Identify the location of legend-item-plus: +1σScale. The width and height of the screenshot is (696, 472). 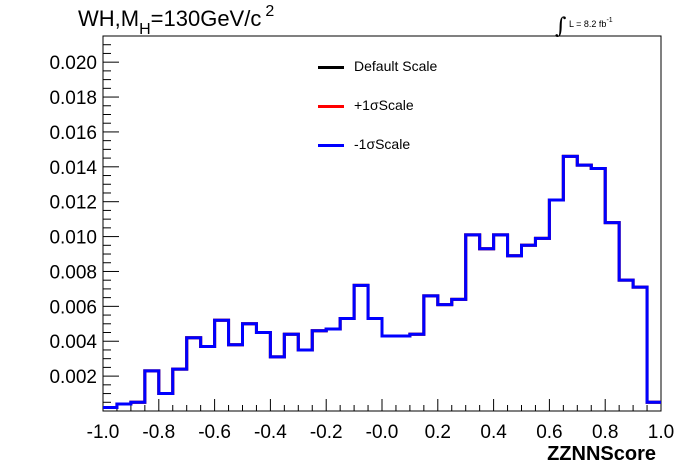
(366, 105).